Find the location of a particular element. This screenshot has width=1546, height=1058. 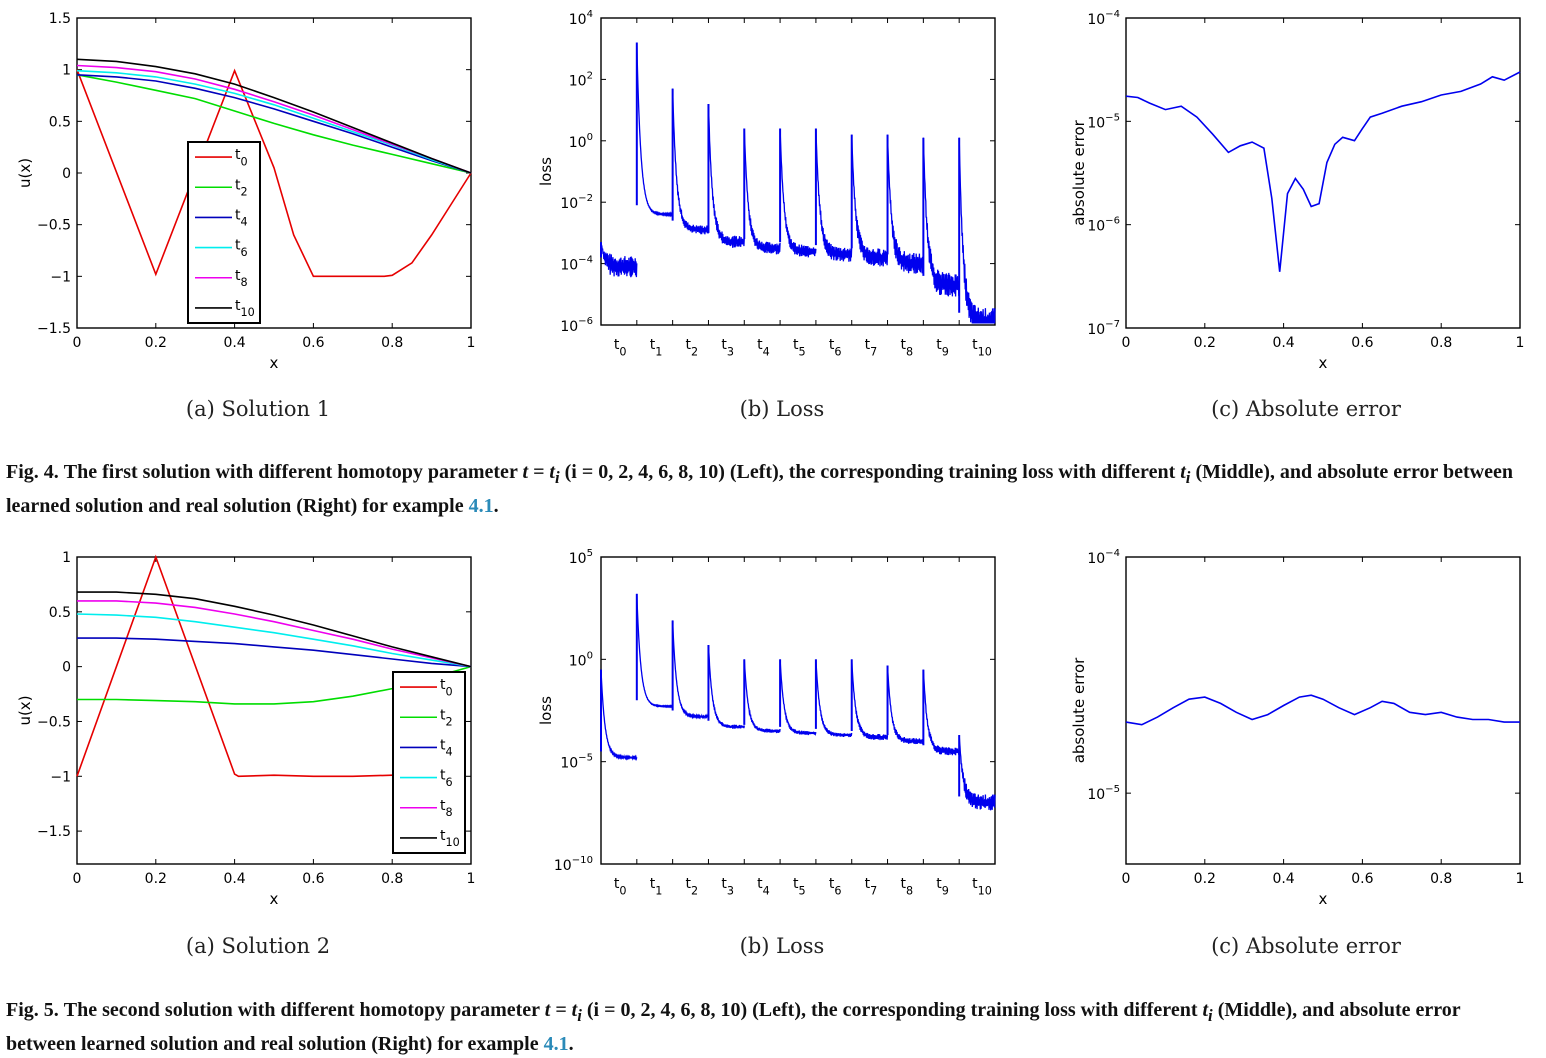

y-tick-label: 10⁰ is located at coordinates (581, 141).